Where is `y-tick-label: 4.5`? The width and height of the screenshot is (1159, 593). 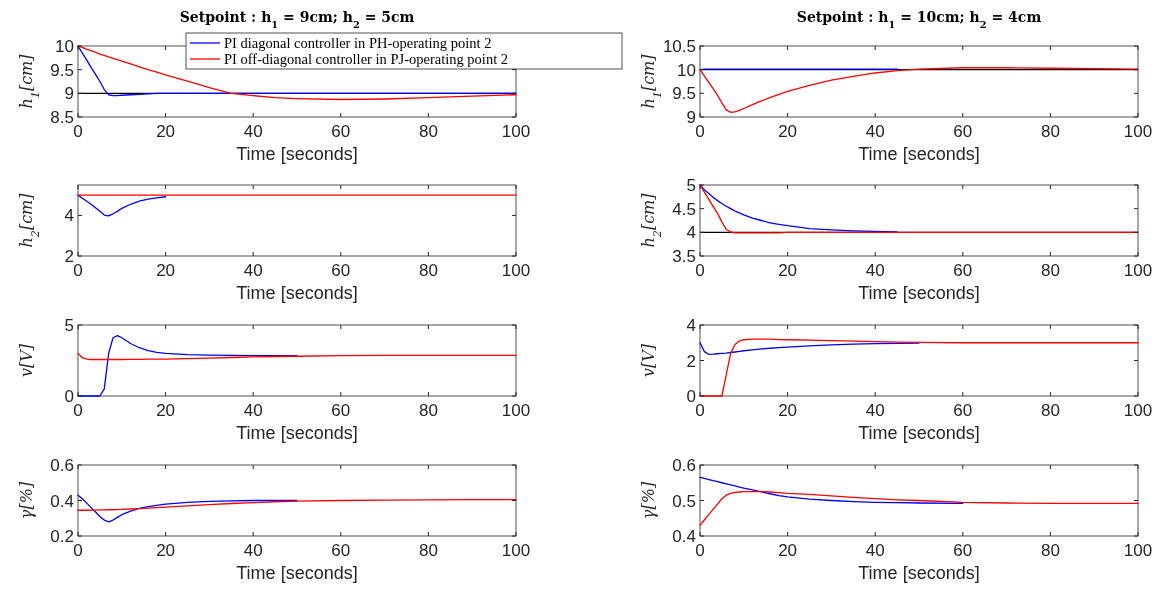
y-tick-label: 4.5 is located at coordinates (684, 209).